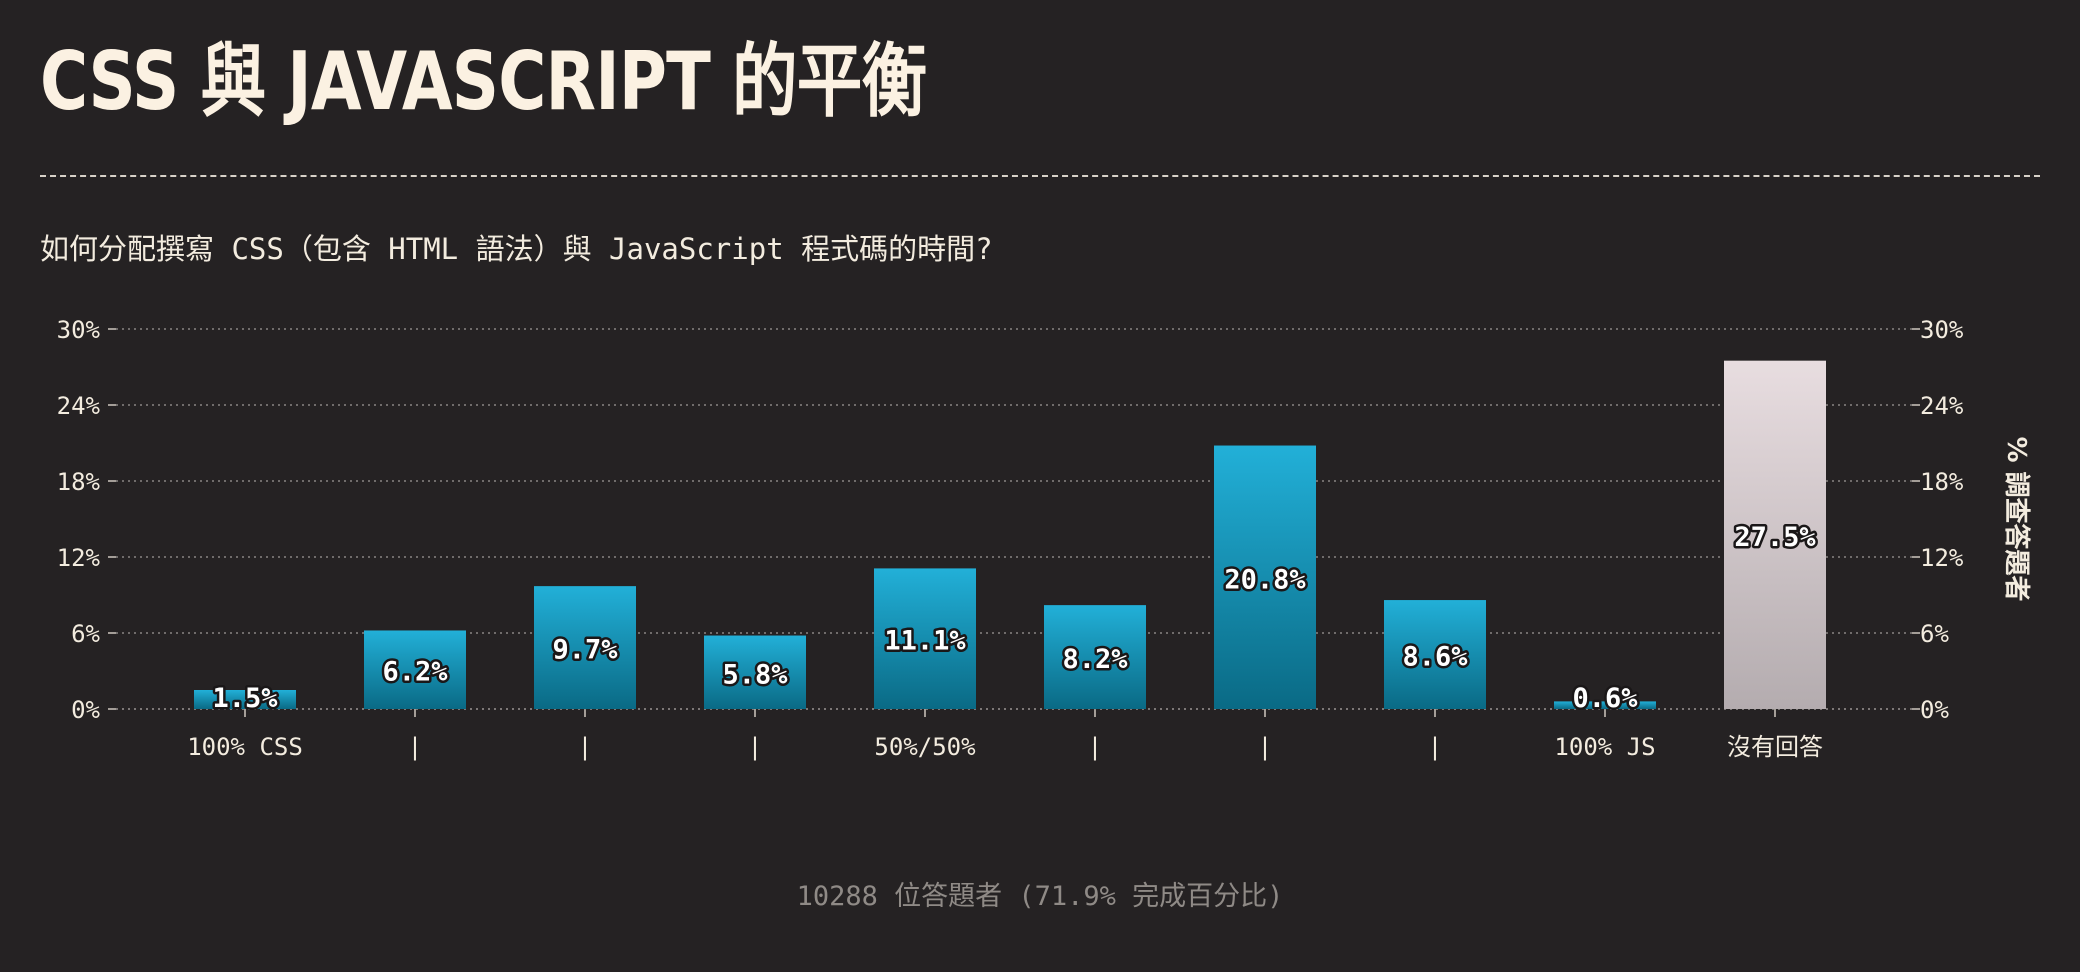 This screenshot has height=972, width=2080. I want to click on data-label: 20.8%, so click(1265, 579).